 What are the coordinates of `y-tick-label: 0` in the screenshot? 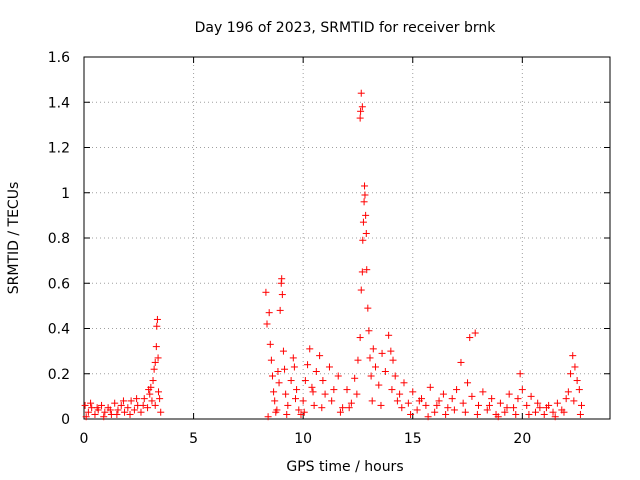 It's located at (65, 420).